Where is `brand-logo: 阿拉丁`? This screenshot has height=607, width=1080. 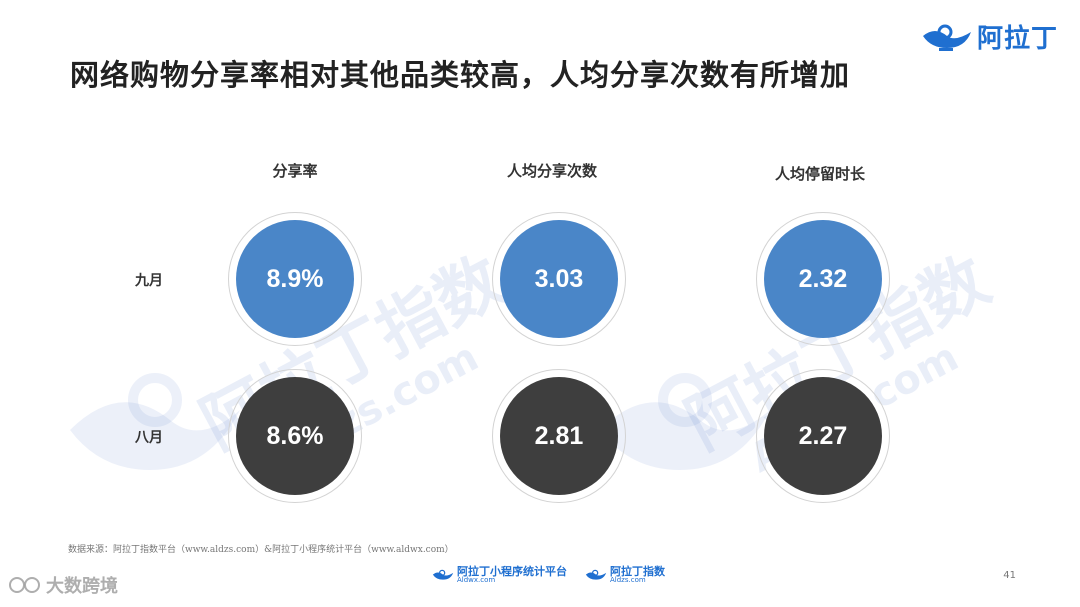
brand-logo: 阿拉丁 is located at coordinates (989, 36).